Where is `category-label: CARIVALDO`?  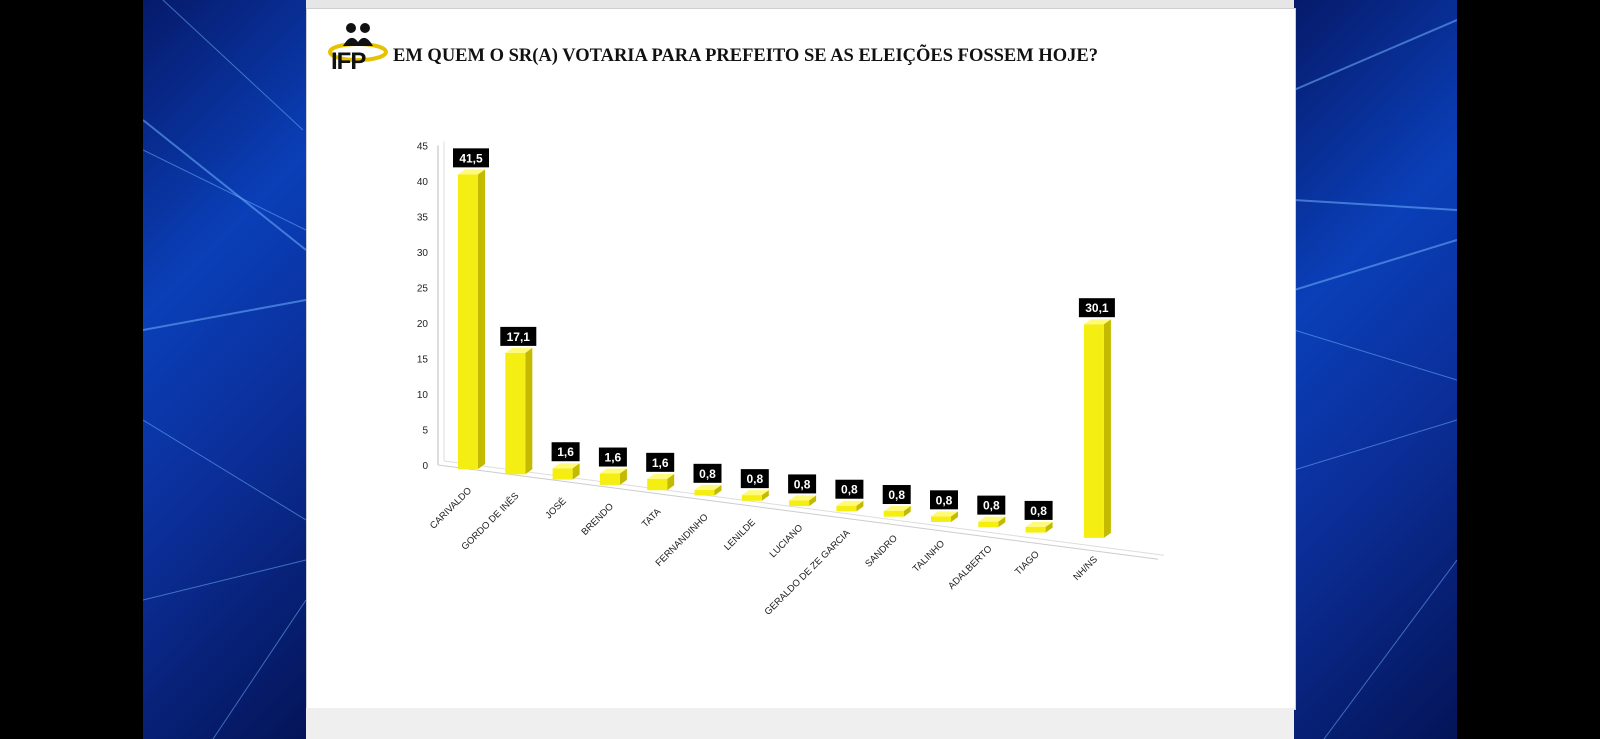
category-label: CARIVALDO is located at coordinates (451, 508).